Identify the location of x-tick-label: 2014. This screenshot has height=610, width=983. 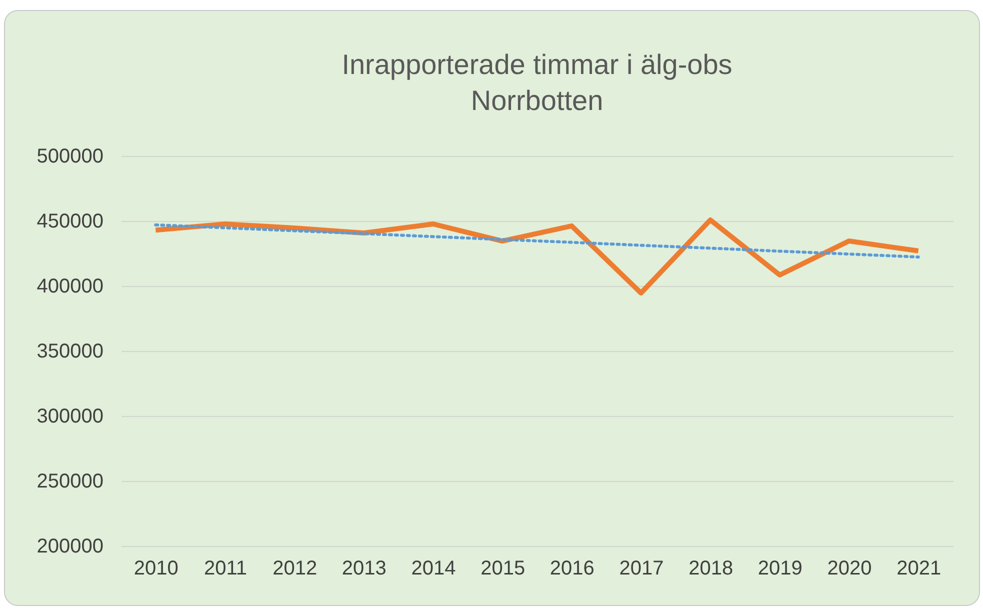
(433, 569).